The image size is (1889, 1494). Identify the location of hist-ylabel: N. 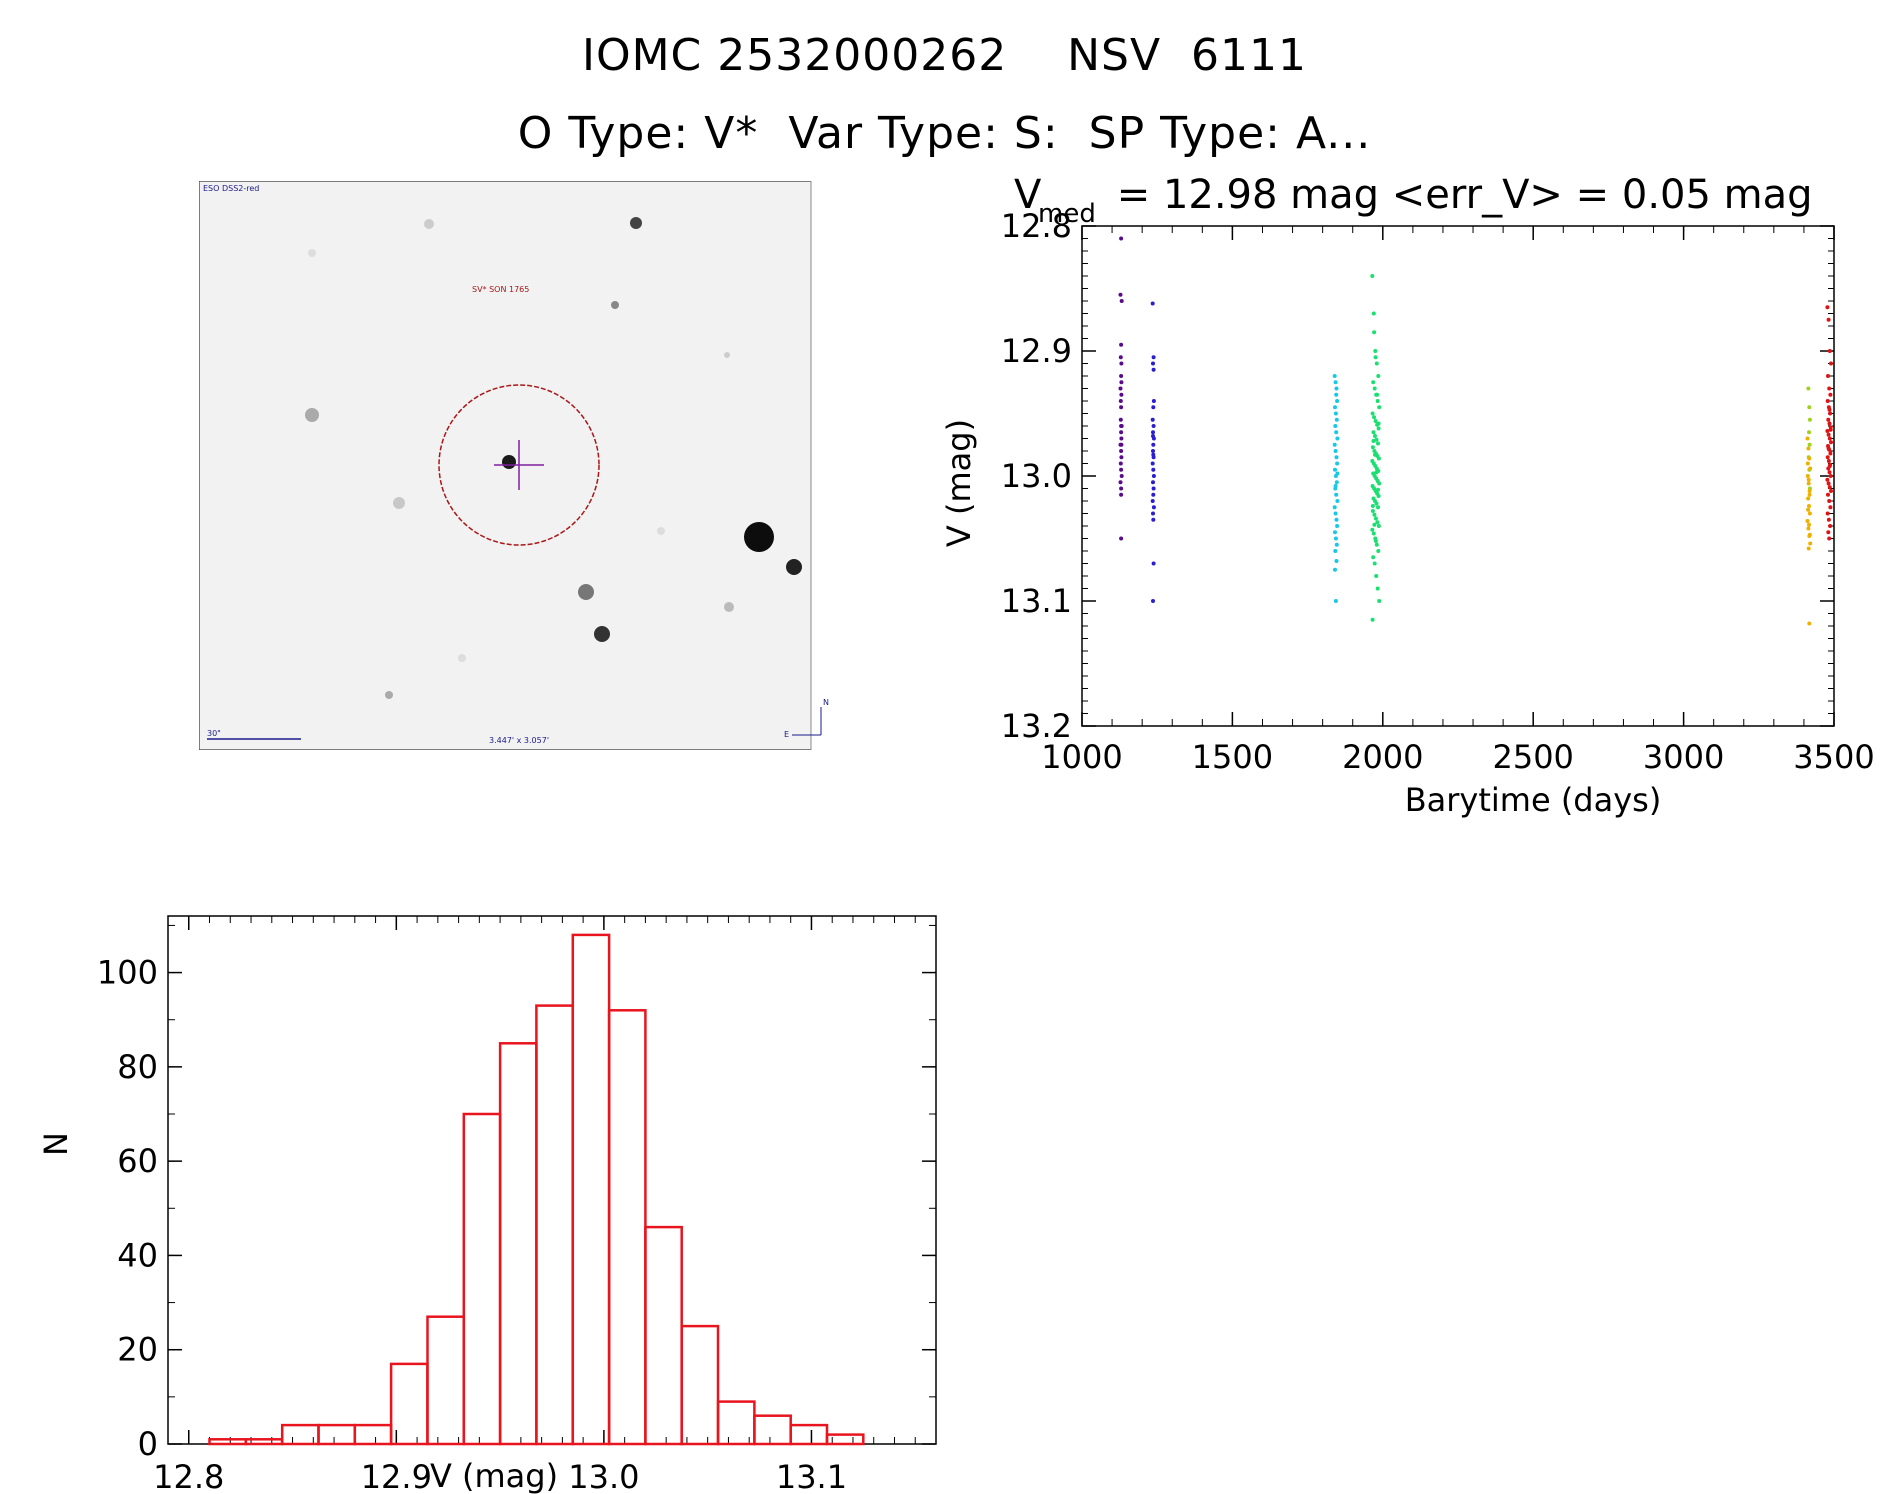
(57, 1144).